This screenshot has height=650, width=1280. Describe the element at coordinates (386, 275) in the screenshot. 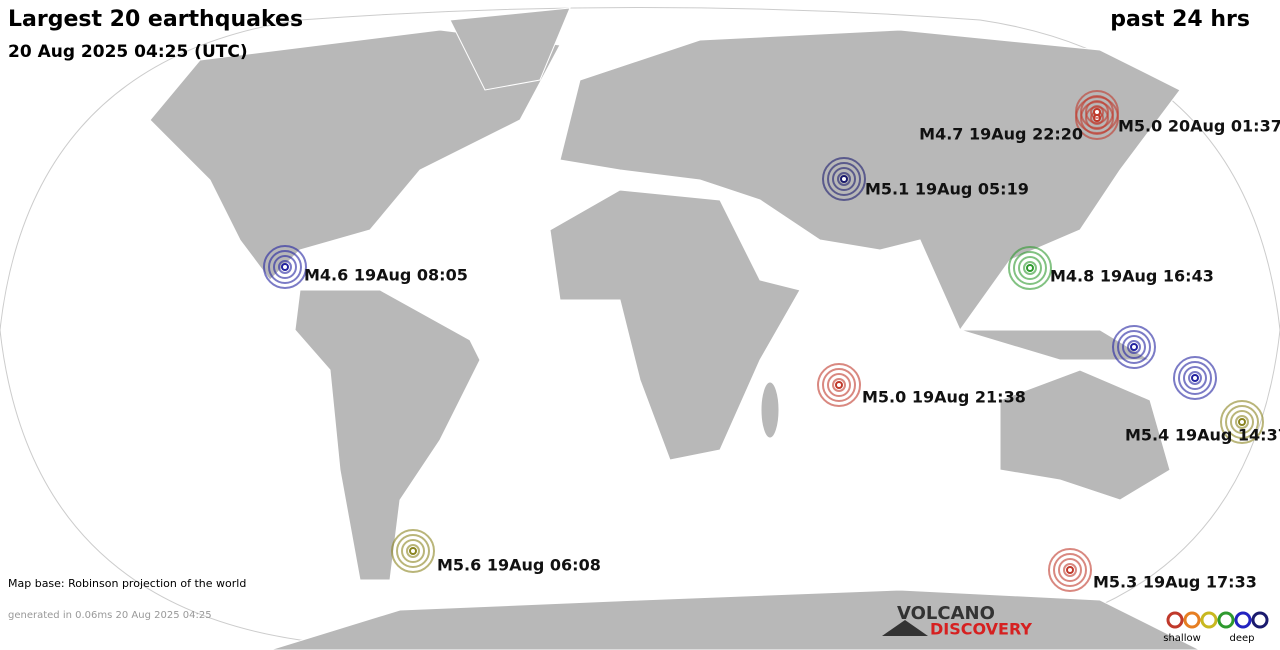

I see `quake-label: M4.6 19Aug 08:05` at that location.